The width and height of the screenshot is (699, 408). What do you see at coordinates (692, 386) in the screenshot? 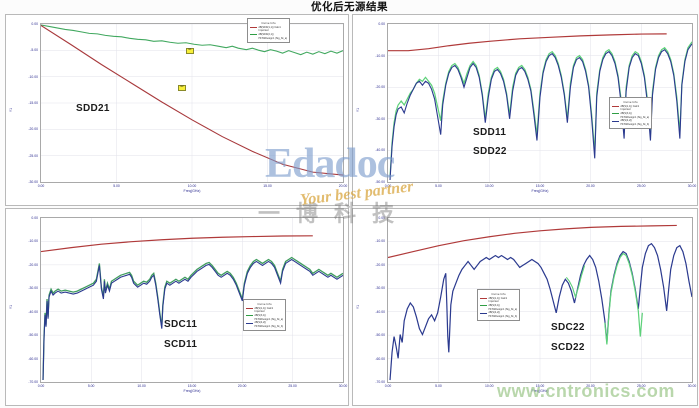
I see `xtick: 30.00` at bounding box center [692, 386].